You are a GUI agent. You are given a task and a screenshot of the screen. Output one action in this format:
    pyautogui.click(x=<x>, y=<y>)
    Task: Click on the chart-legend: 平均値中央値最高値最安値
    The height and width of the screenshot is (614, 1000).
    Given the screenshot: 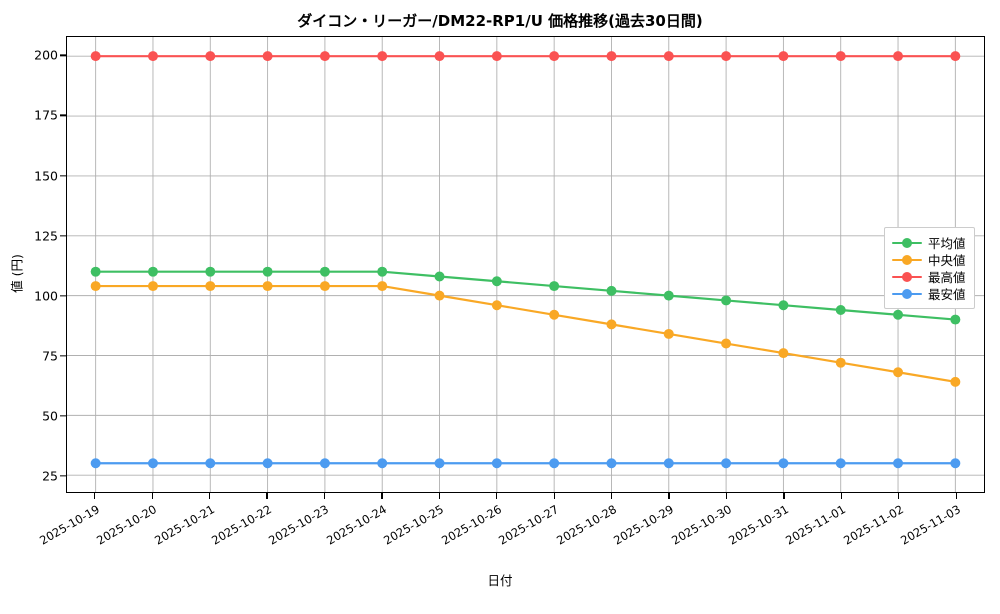 What is the action you would take?
    pyautogui.click(x=929, y=268)
    